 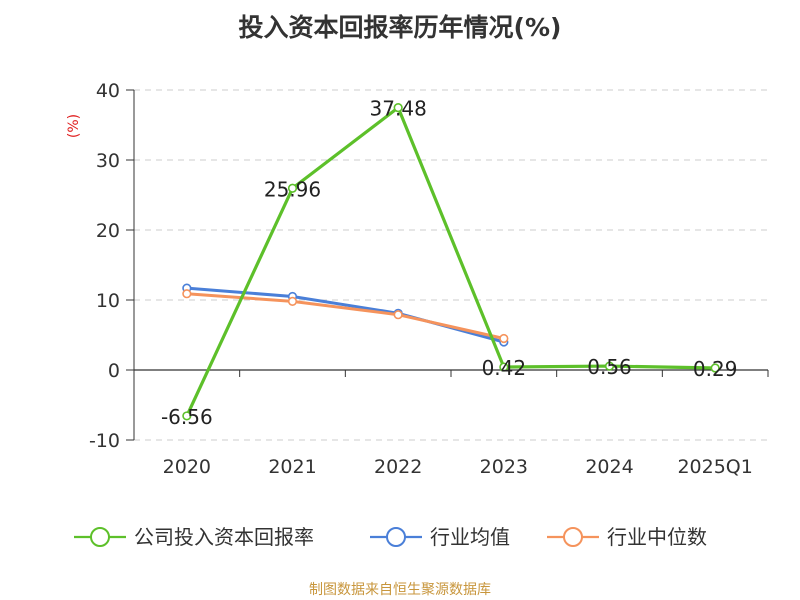 I want to click on x-tick-label: 2023, so click(x=504, y=467).